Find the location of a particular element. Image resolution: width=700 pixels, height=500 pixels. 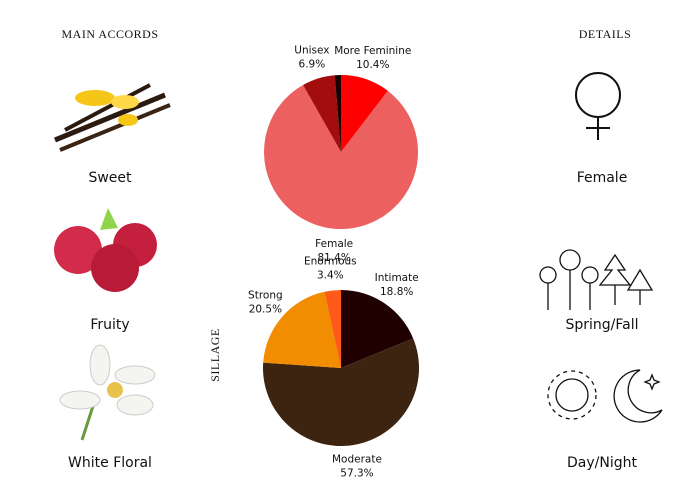

orange-blossom-image is located at coordinates (107, 392).